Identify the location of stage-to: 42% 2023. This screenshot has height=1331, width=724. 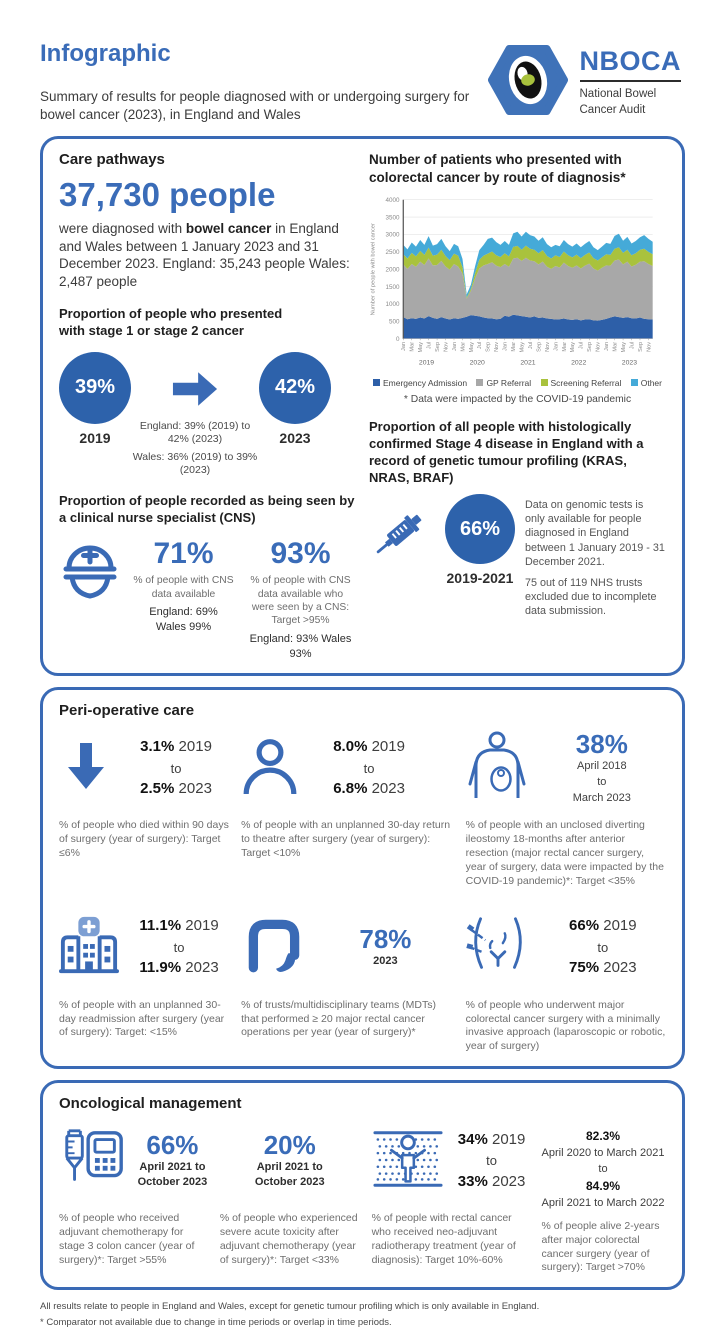
(295, 398).